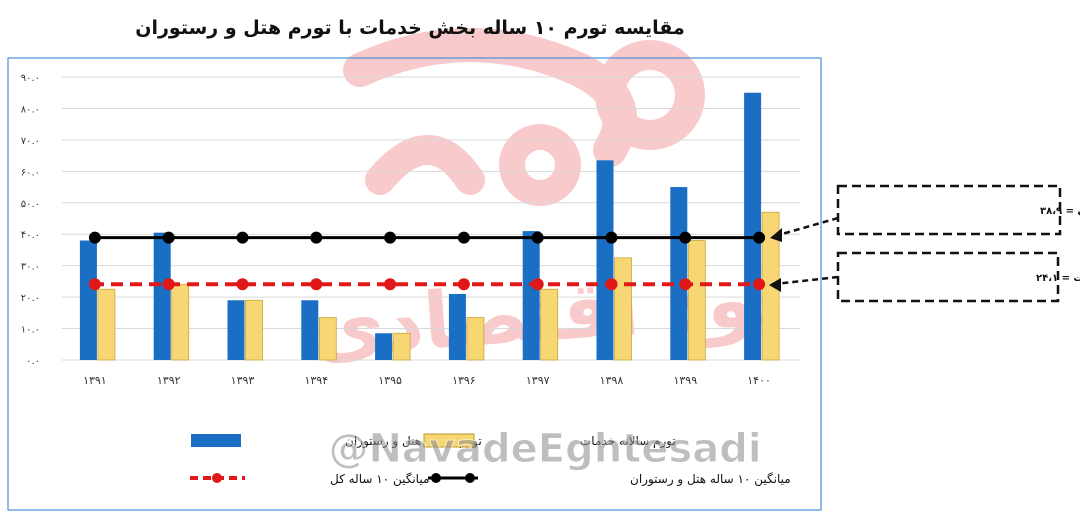 The height and width of the screenshot is (517, 1080). I want to click on x-tick-label: ۱۴۰۰, so click(759, 380).